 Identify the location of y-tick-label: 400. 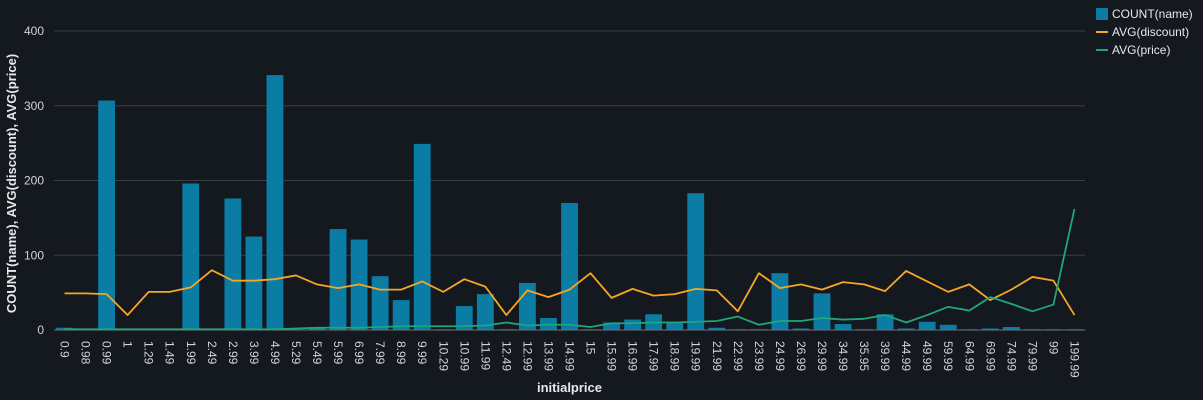
(34, 31).